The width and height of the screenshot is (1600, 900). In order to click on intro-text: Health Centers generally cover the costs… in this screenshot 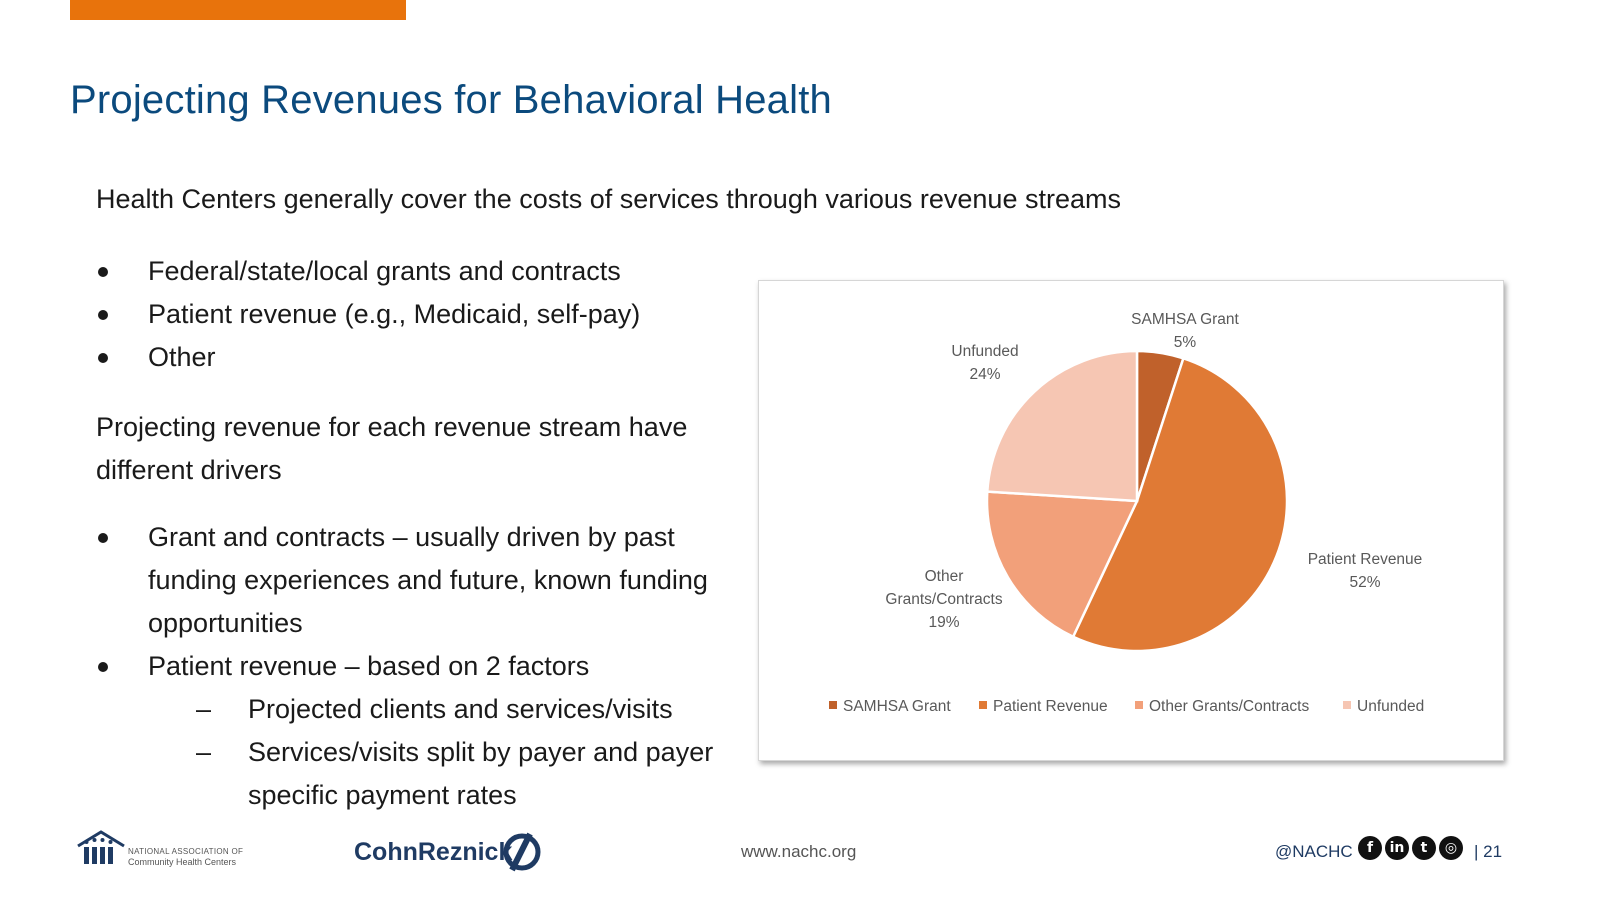, I will do `click(608, 199)`.